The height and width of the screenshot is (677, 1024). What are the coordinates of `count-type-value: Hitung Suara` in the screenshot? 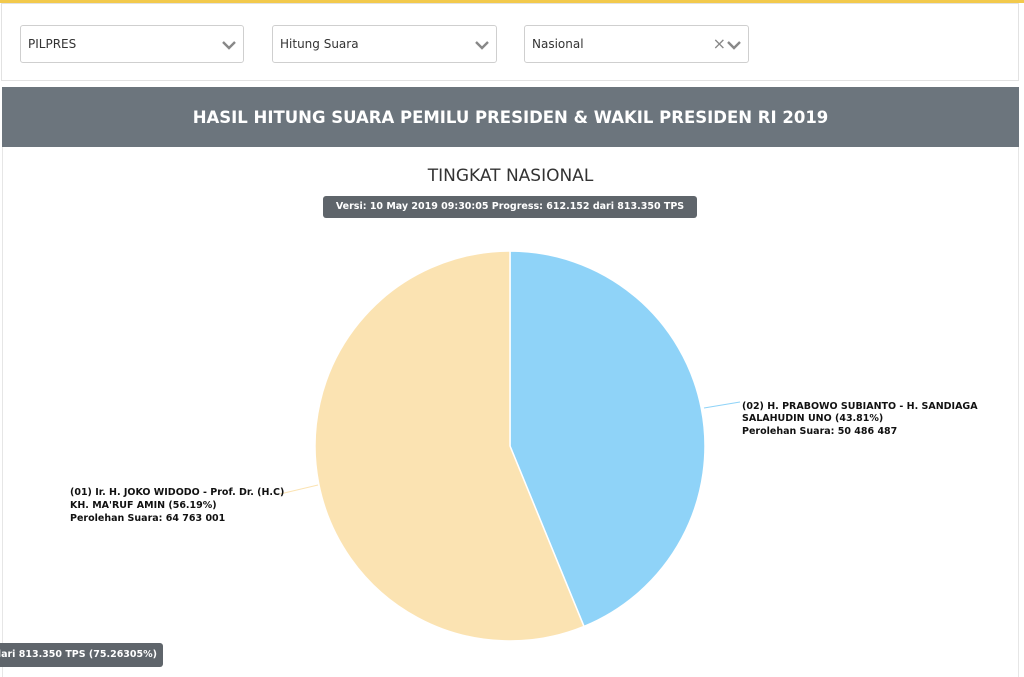 It's located at (319, 44).